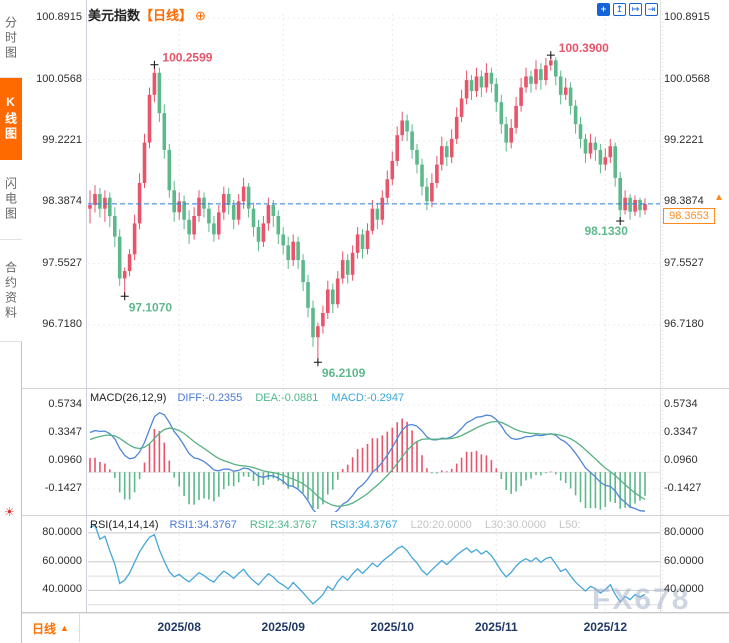 The width and height of the screenshot is (729, 643). Describe the element at coordinates (11, 119) in the screenshot. I see `sidebar-tab-kline: K线图` at that location.